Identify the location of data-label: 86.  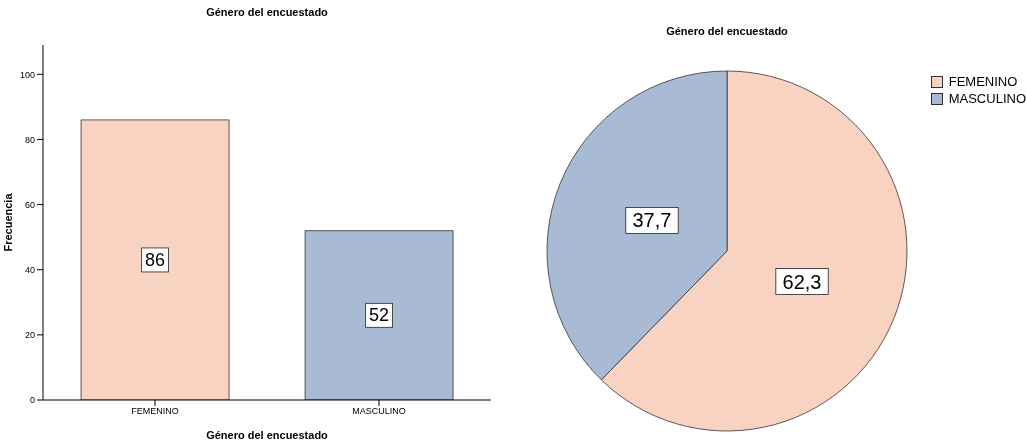
(155, 259).